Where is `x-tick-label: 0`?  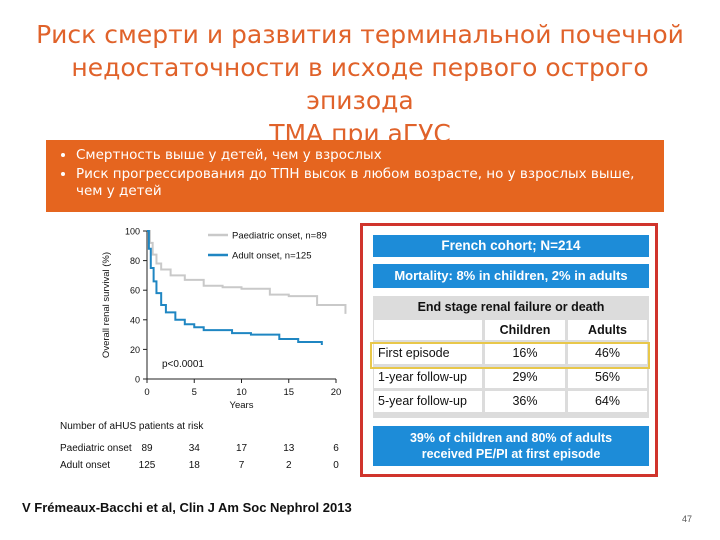
x-tick-label: 0 is located at coordinates (146, 392).